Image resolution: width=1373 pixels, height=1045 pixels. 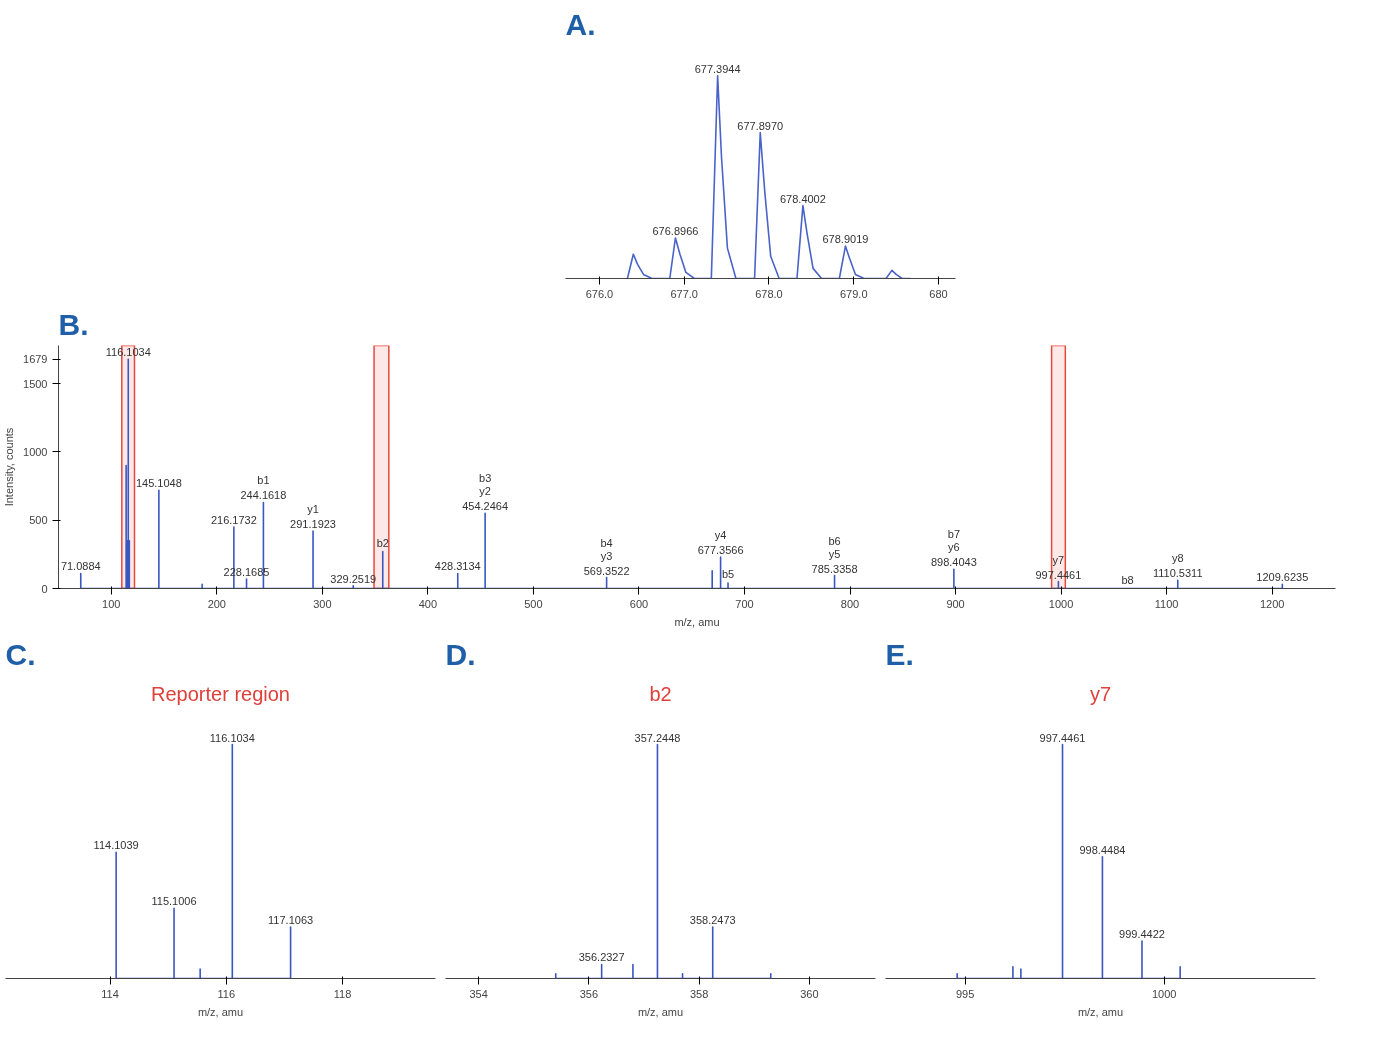 What do you see at coordinates (35, 359) in the screenshot?
I see `y-tick-label: 1679` at bounding box center [35, 359].